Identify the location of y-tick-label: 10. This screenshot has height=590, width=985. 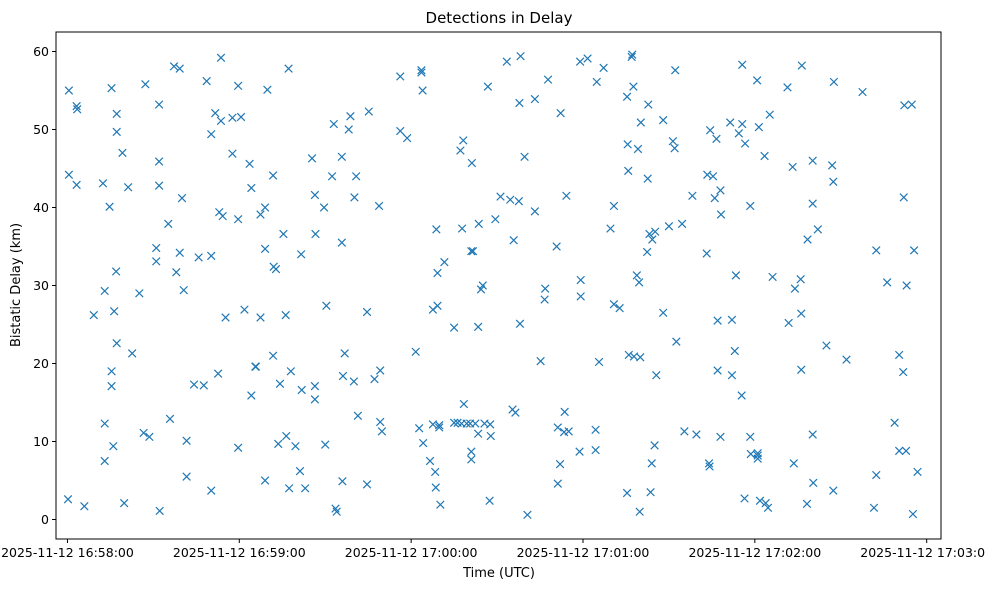
(41, 441).